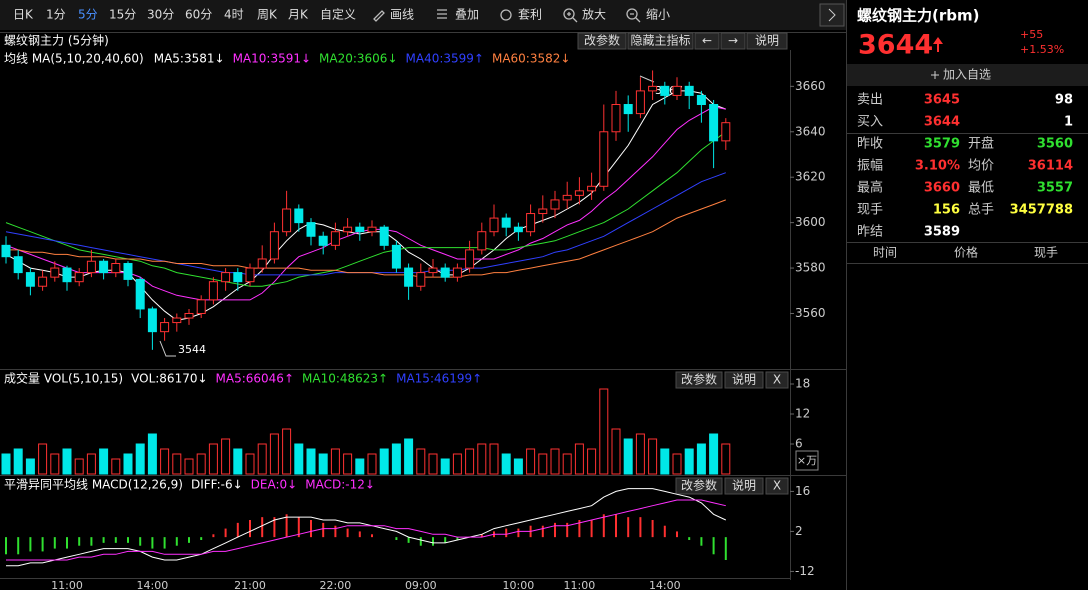  Describe the element at coordinates (506, 15) in the screenshot. I see `icon-arbitrage` at that location.